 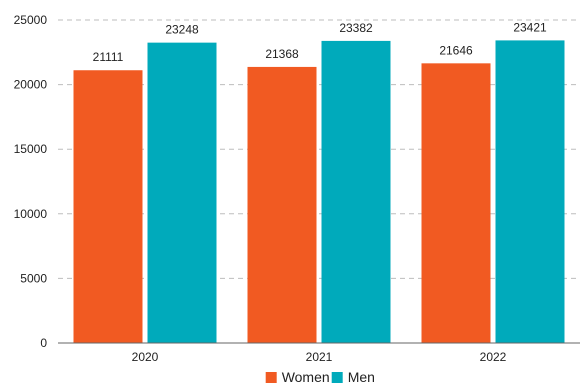 I want to click on data-labels: 21111 23248 21368 23382 21646 23421, so click(x=320, y=42).